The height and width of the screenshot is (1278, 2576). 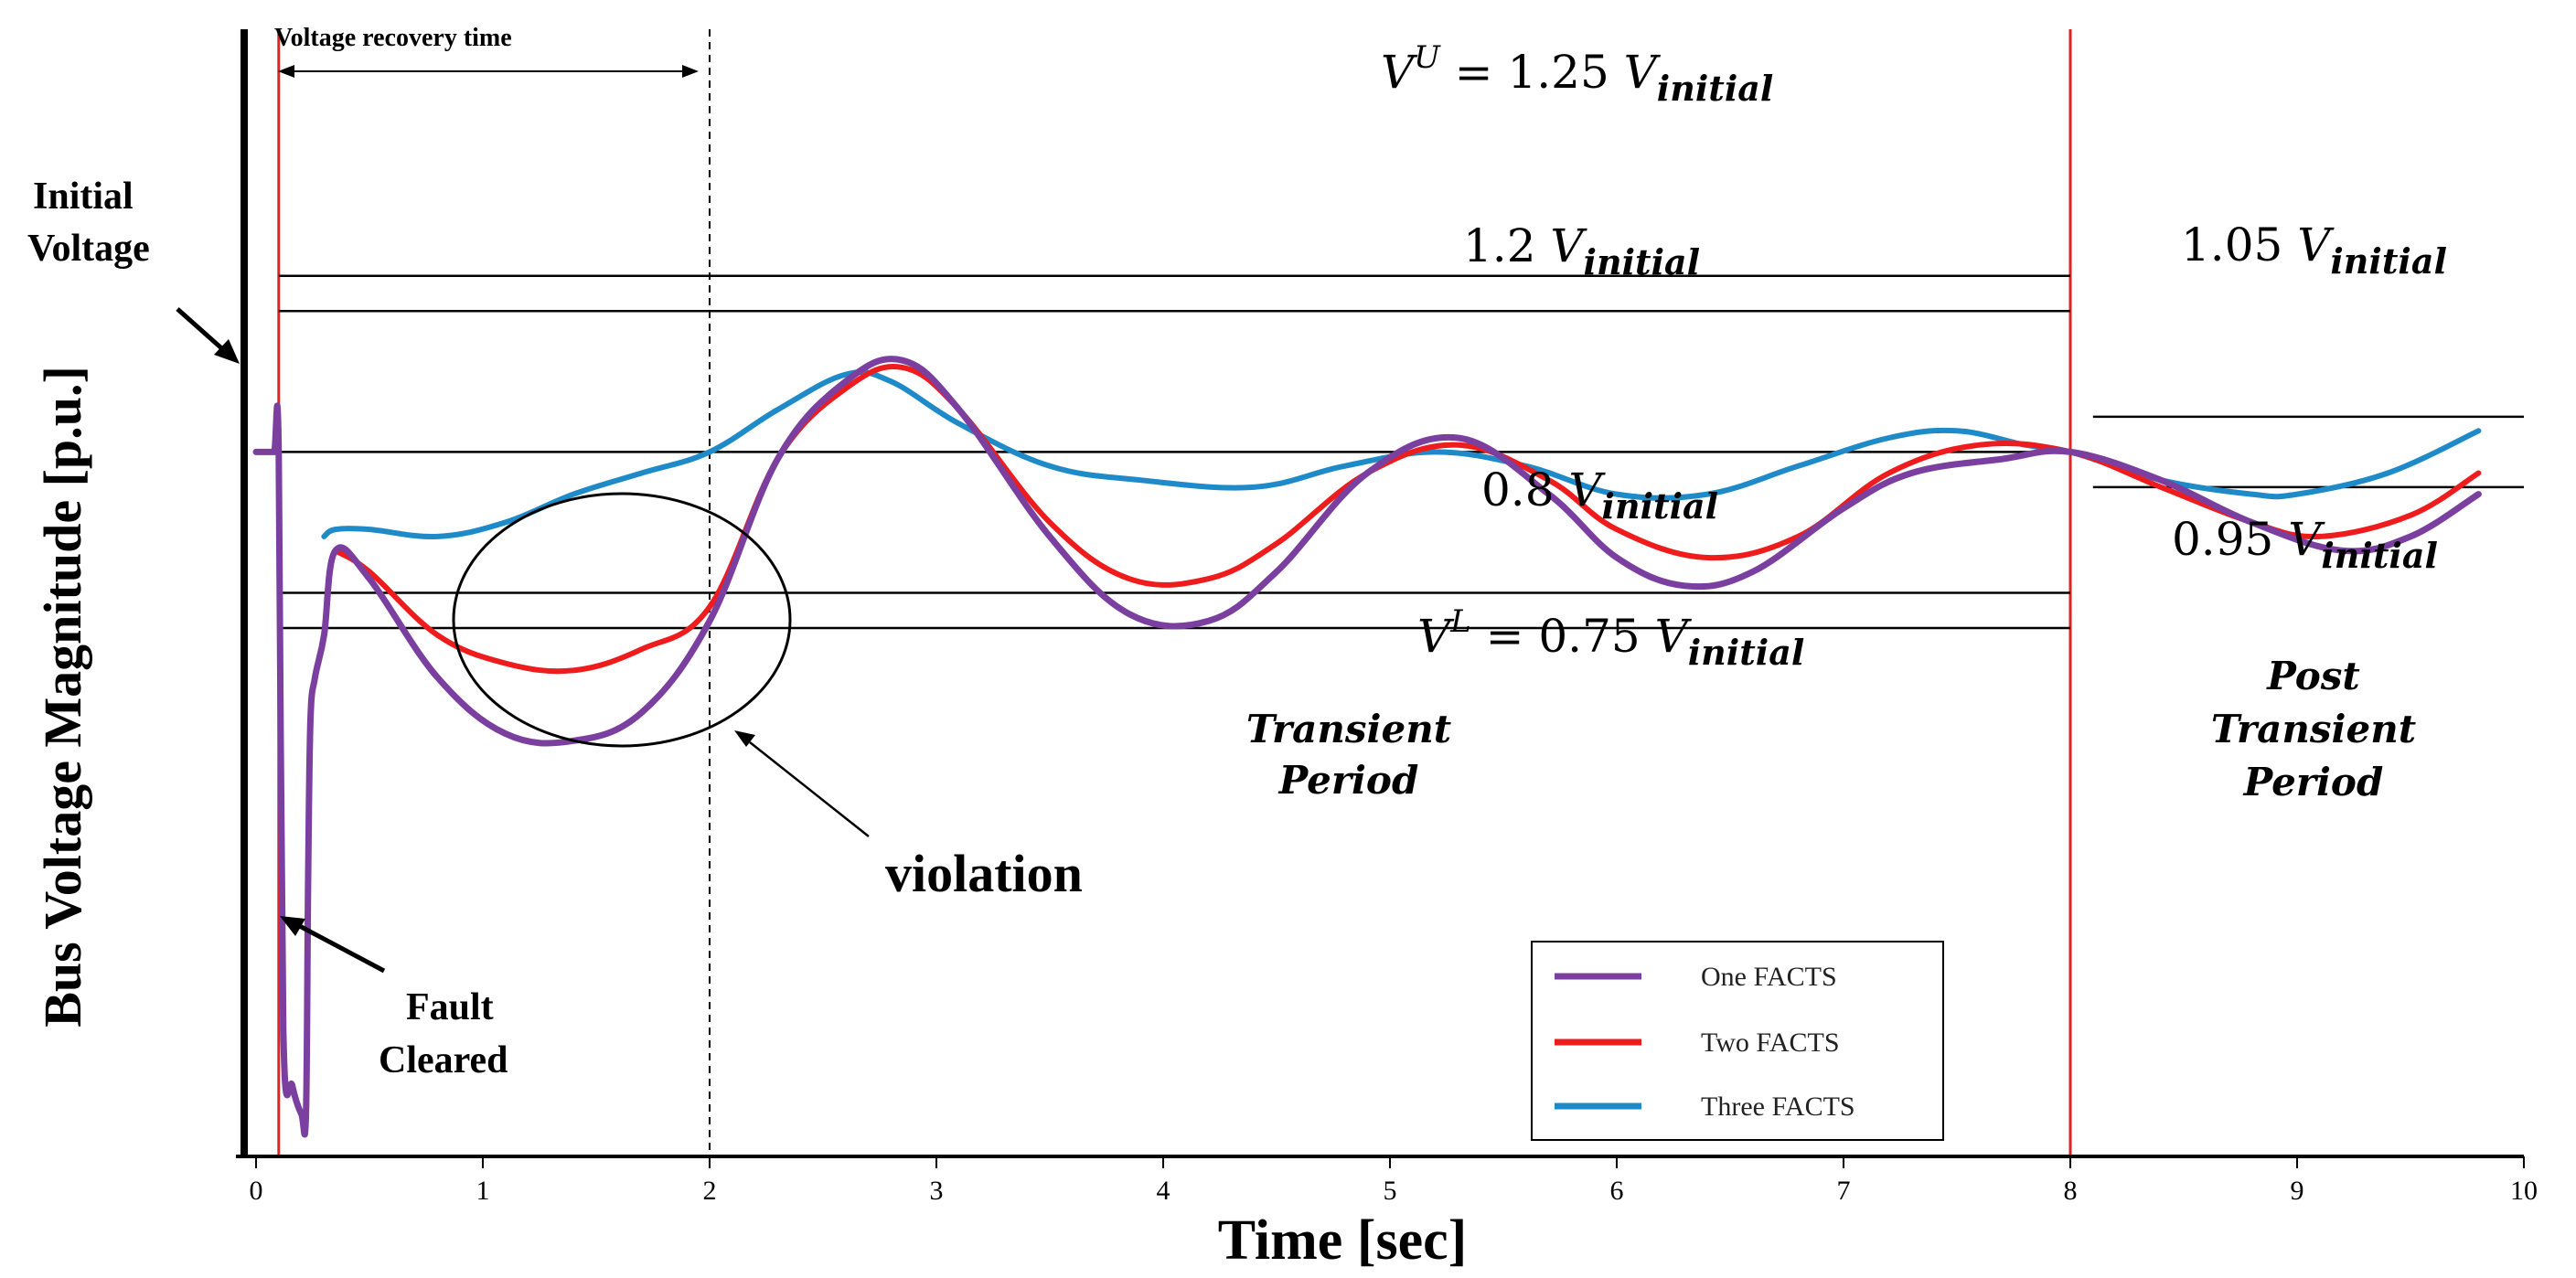 I want to click on transient-label-1: Transient, so click(x=1348, y=729).